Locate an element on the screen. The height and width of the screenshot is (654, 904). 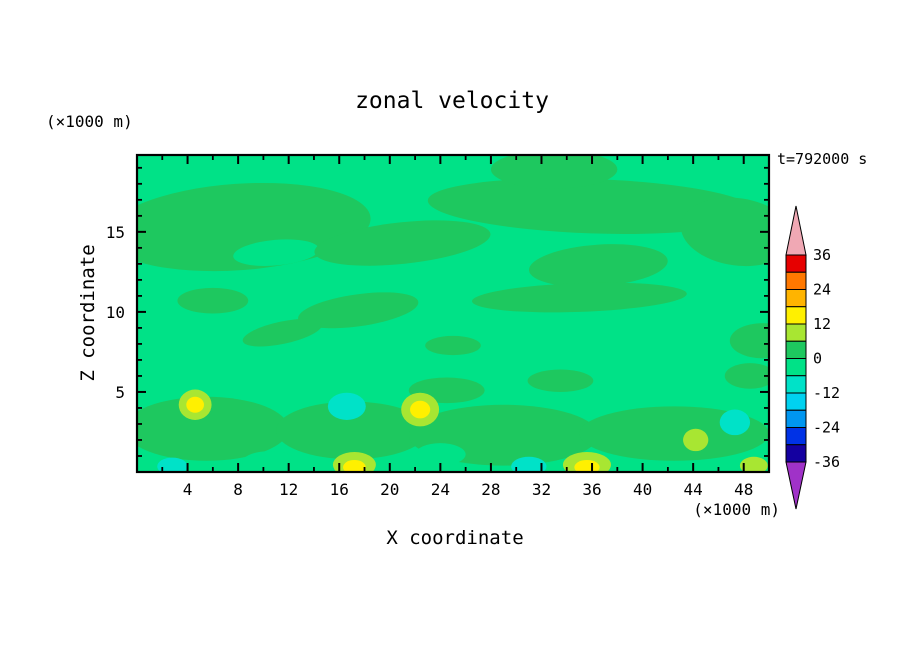
x-tick-label: 48 is located at coordinates (743, 489).